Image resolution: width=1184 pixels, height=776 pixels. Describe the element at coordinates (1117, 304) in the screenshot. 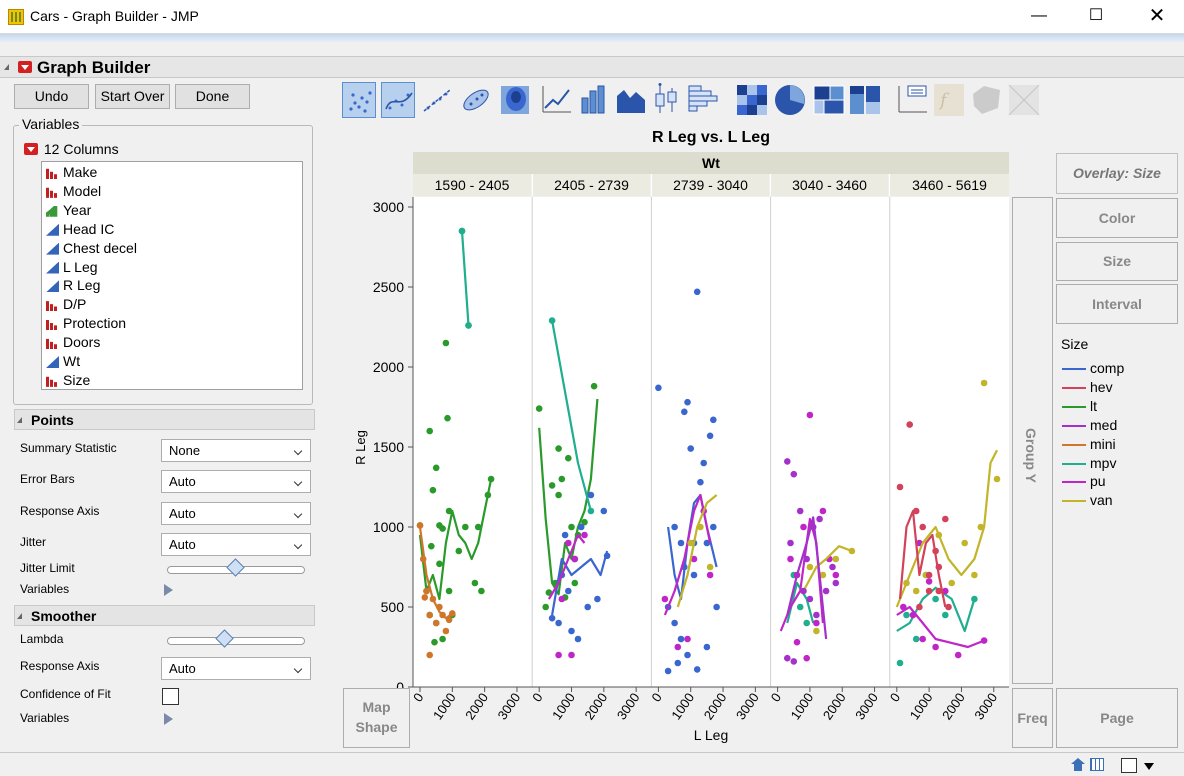

I see `interval-dropzone: Interval` at that location.